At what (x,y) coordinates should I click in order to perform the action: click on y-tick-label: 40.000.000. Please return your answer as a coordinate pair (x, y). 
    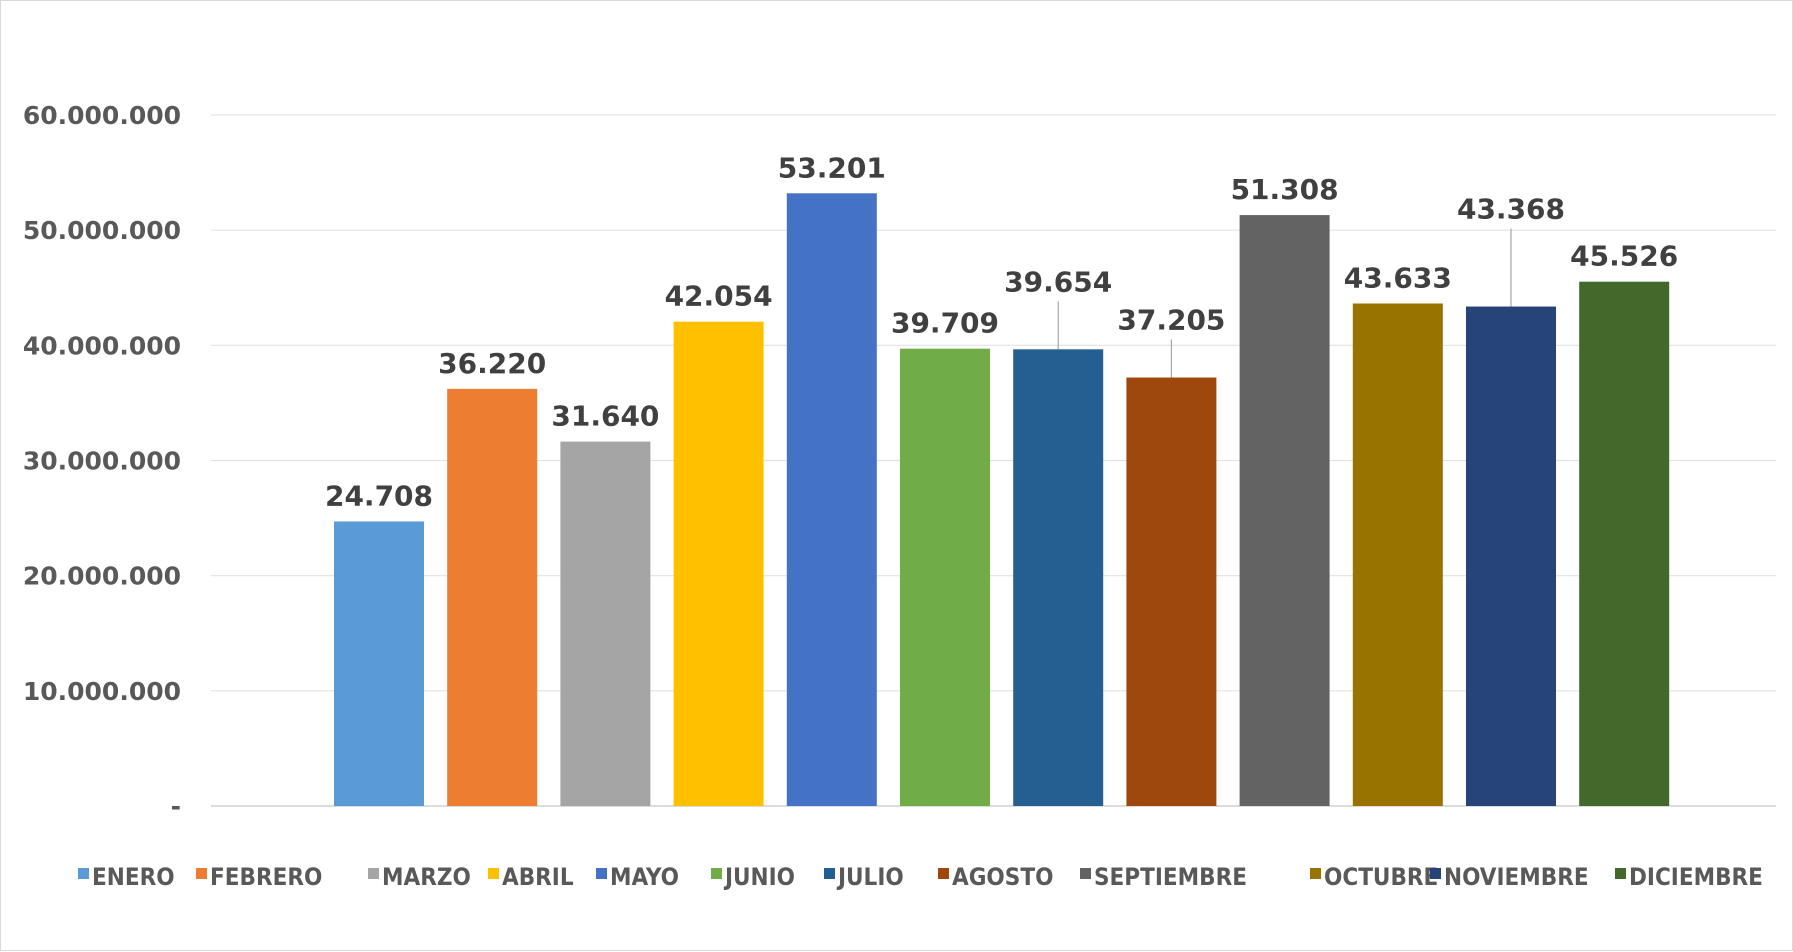
    Looking at the image, I should click on (102, 345).